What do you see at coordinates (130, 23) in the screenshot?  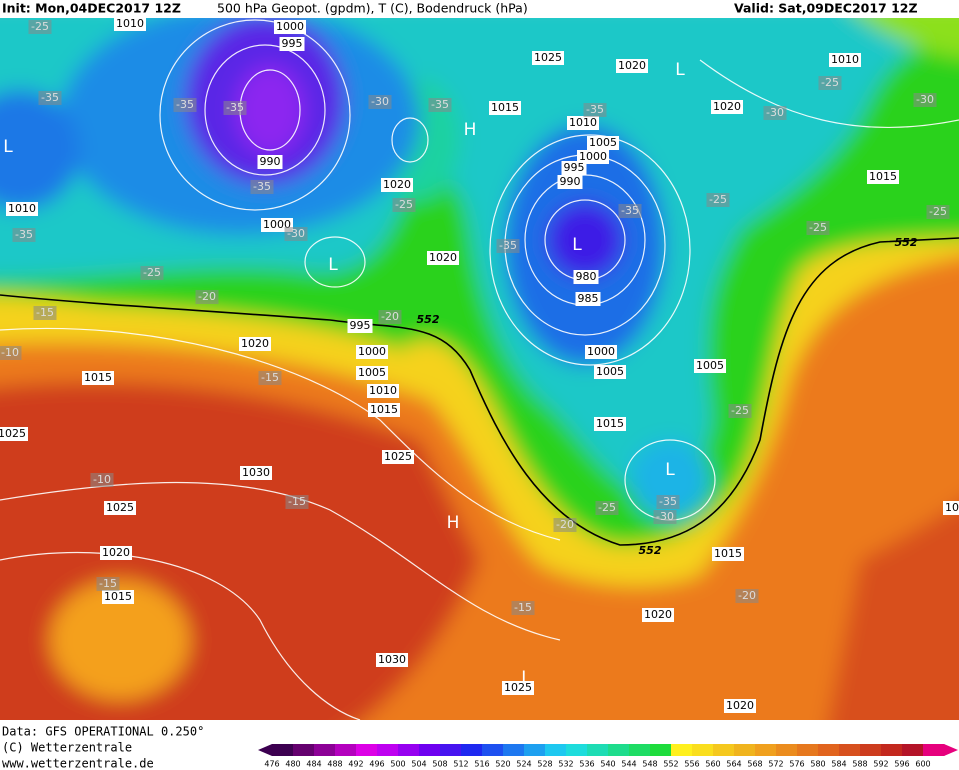 I see `pressure-label: 1010` at bounding box center [130, 23].